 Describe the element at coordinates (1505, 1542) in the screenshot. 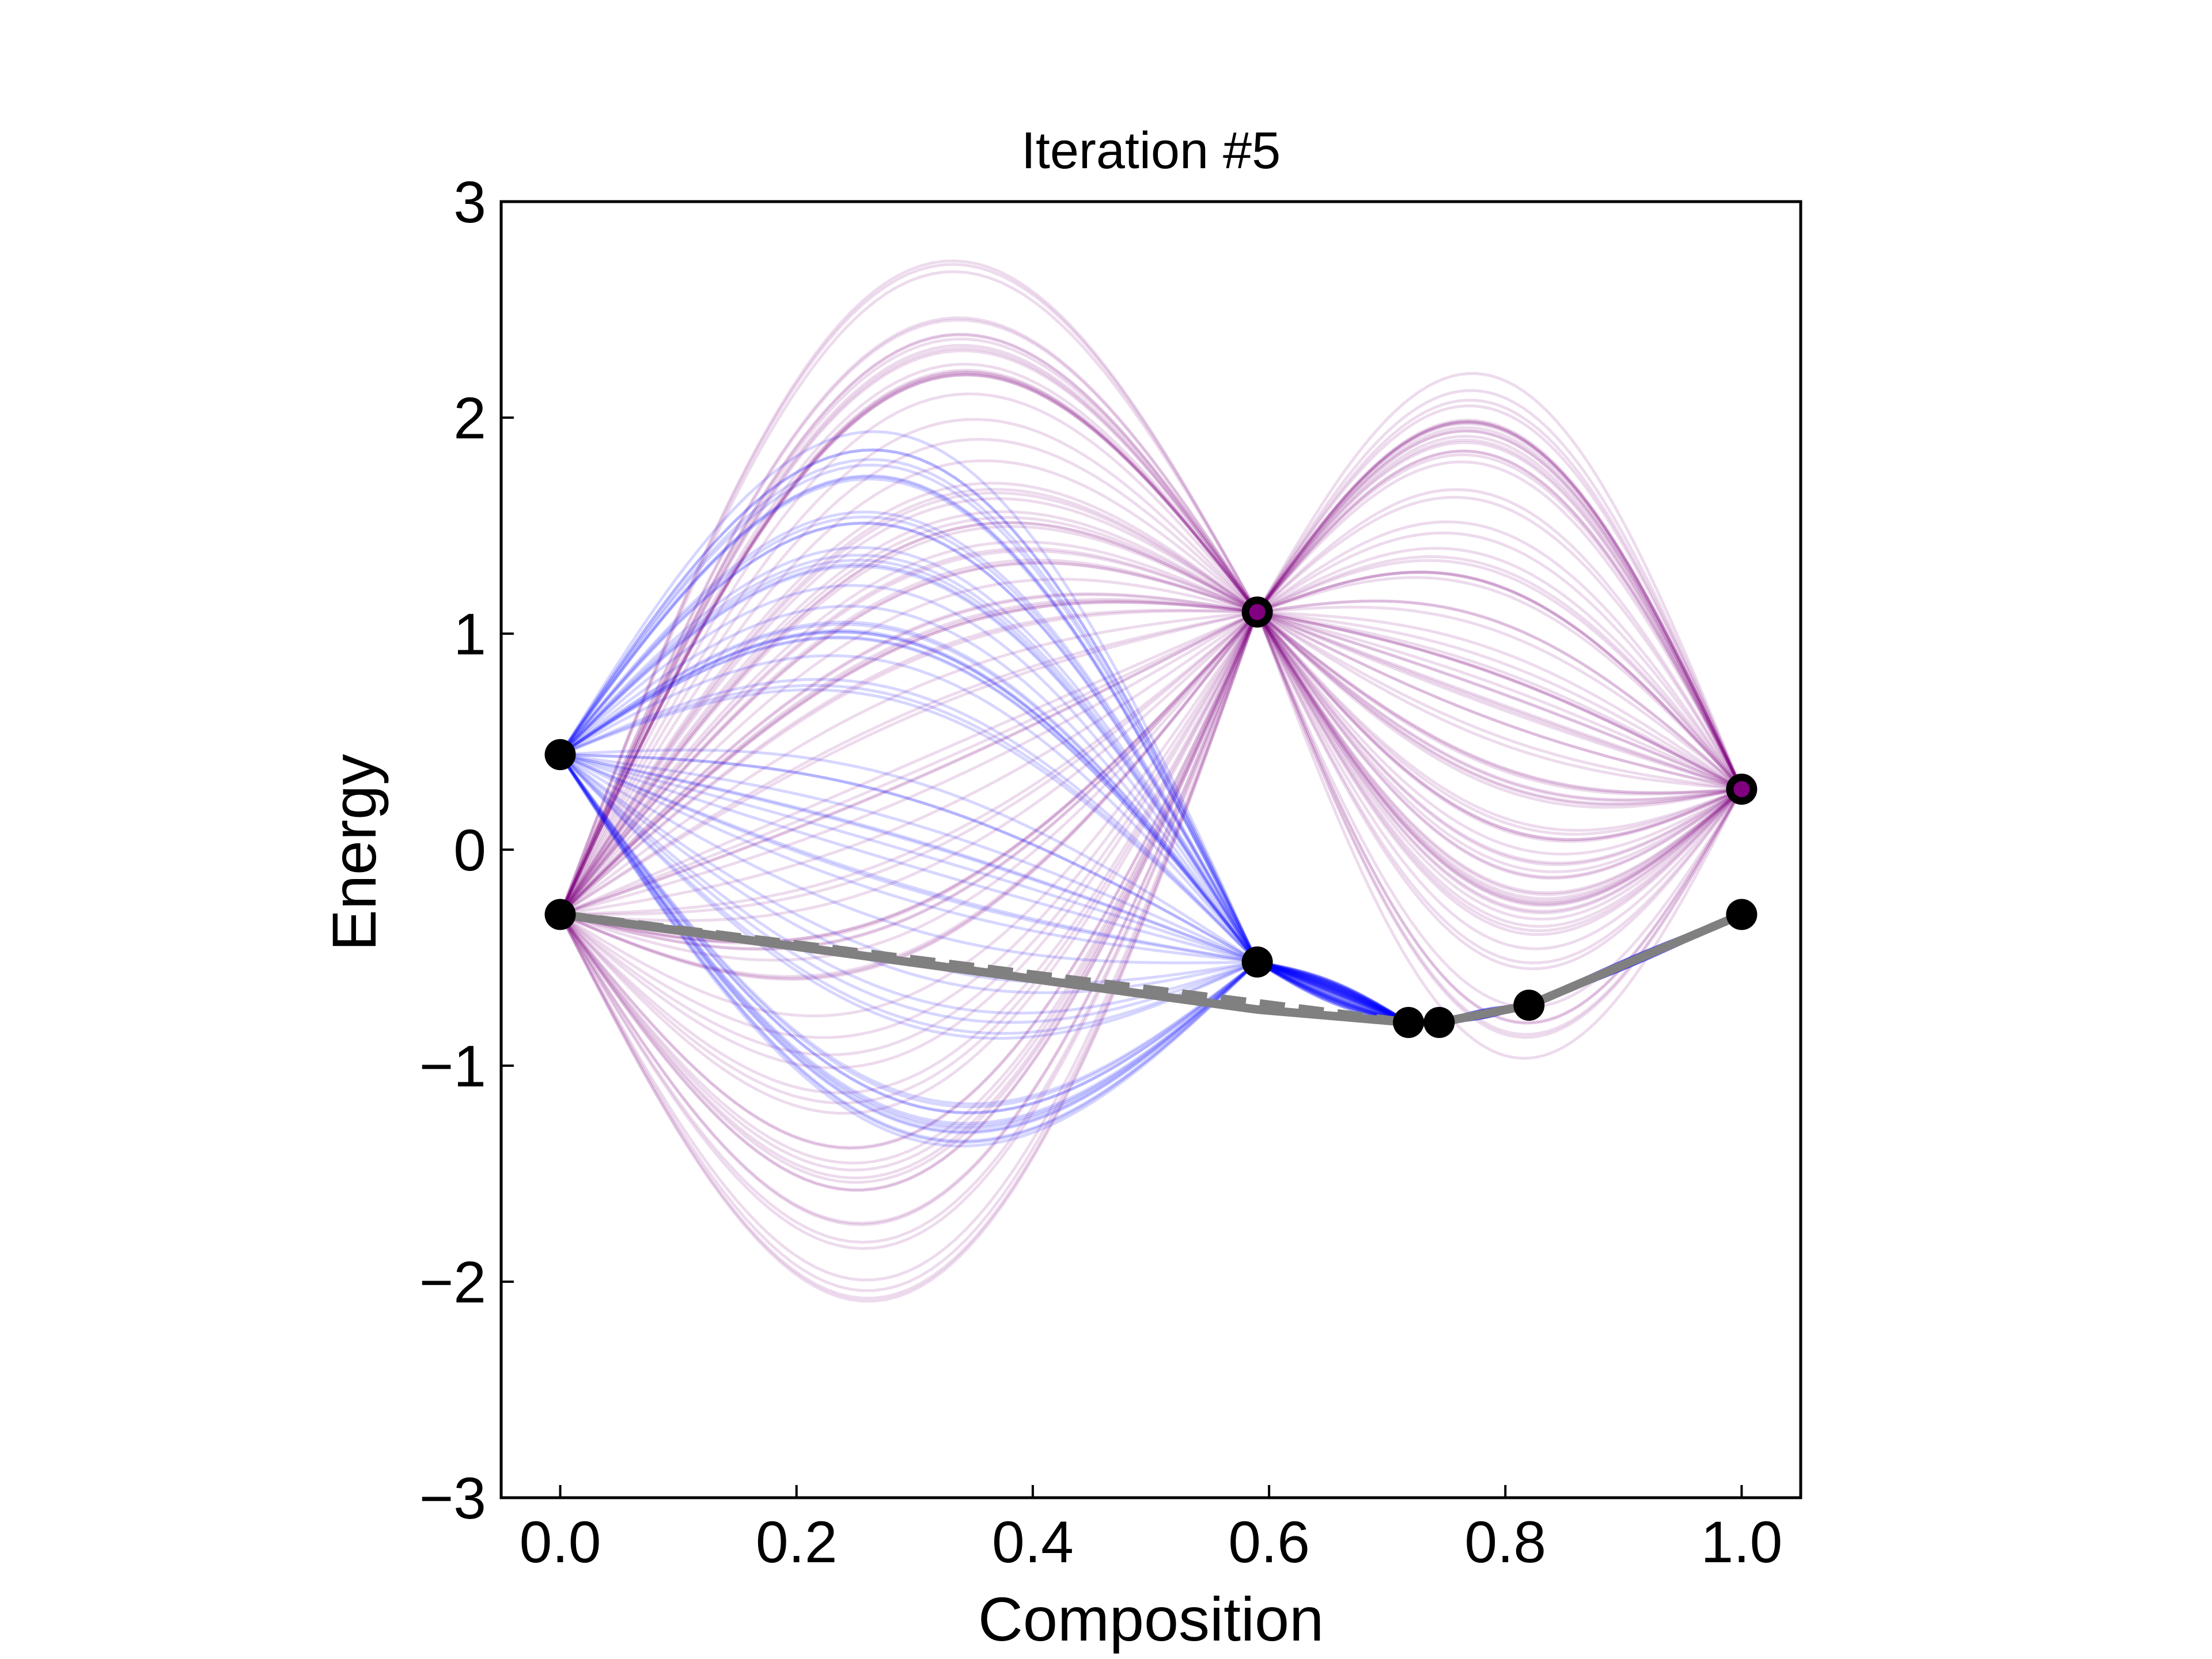

I see `x-tick-label: 0.8` at that location.